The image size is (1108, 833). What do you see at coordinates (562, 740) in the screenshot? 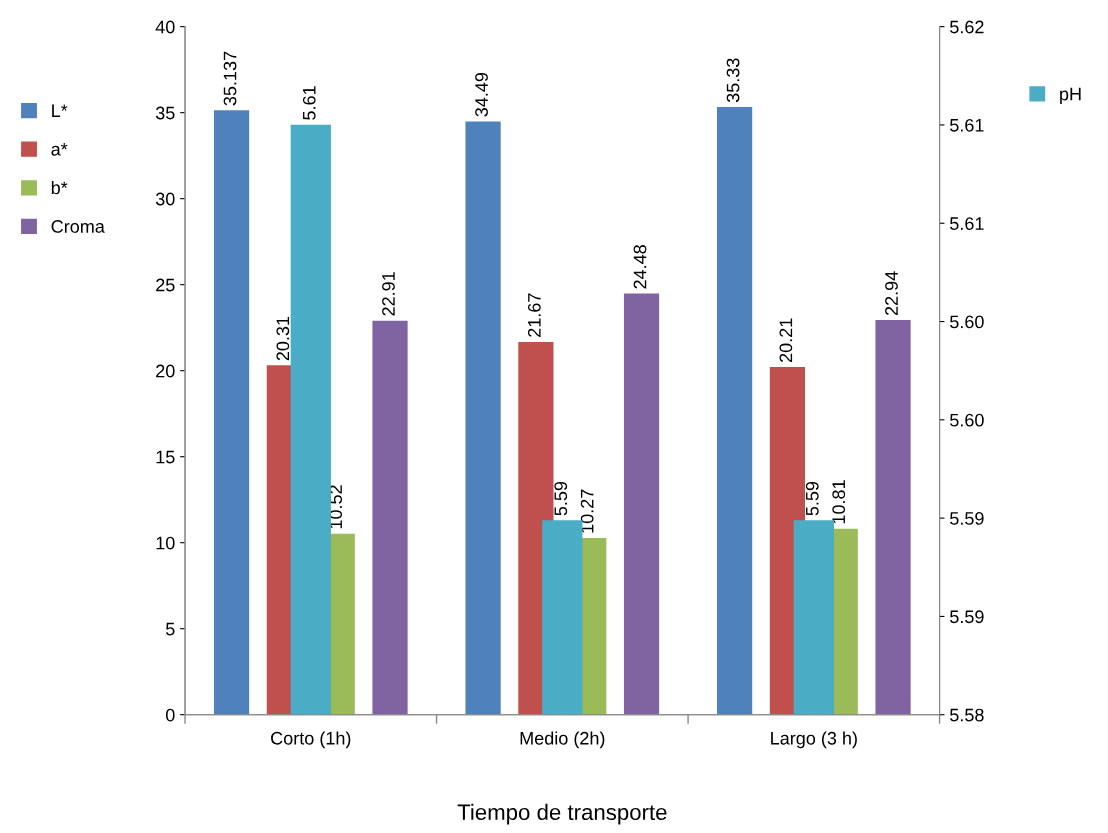
I see `x-tick-label: Medio (2h)` at bounding box center [562, 740].